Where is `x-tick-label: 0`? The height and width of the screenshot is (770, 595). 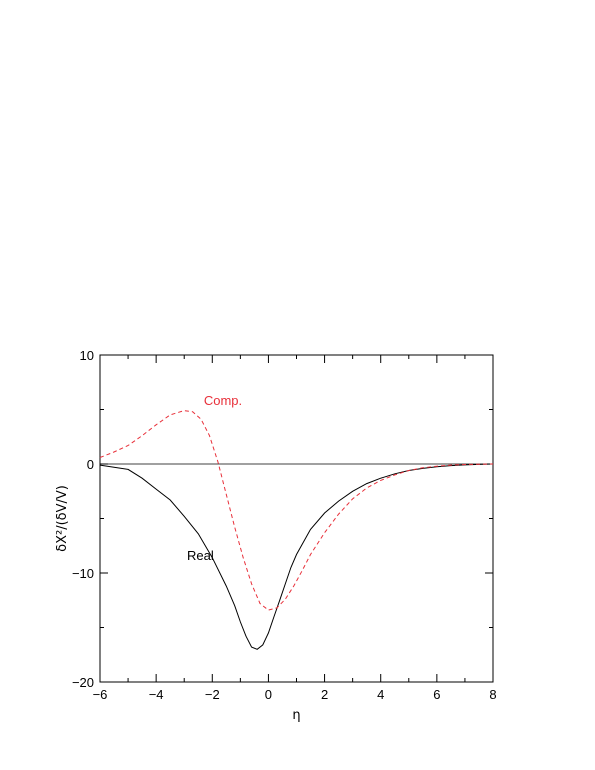
x-tick-label: 0 is located at coordinates (268, 694).